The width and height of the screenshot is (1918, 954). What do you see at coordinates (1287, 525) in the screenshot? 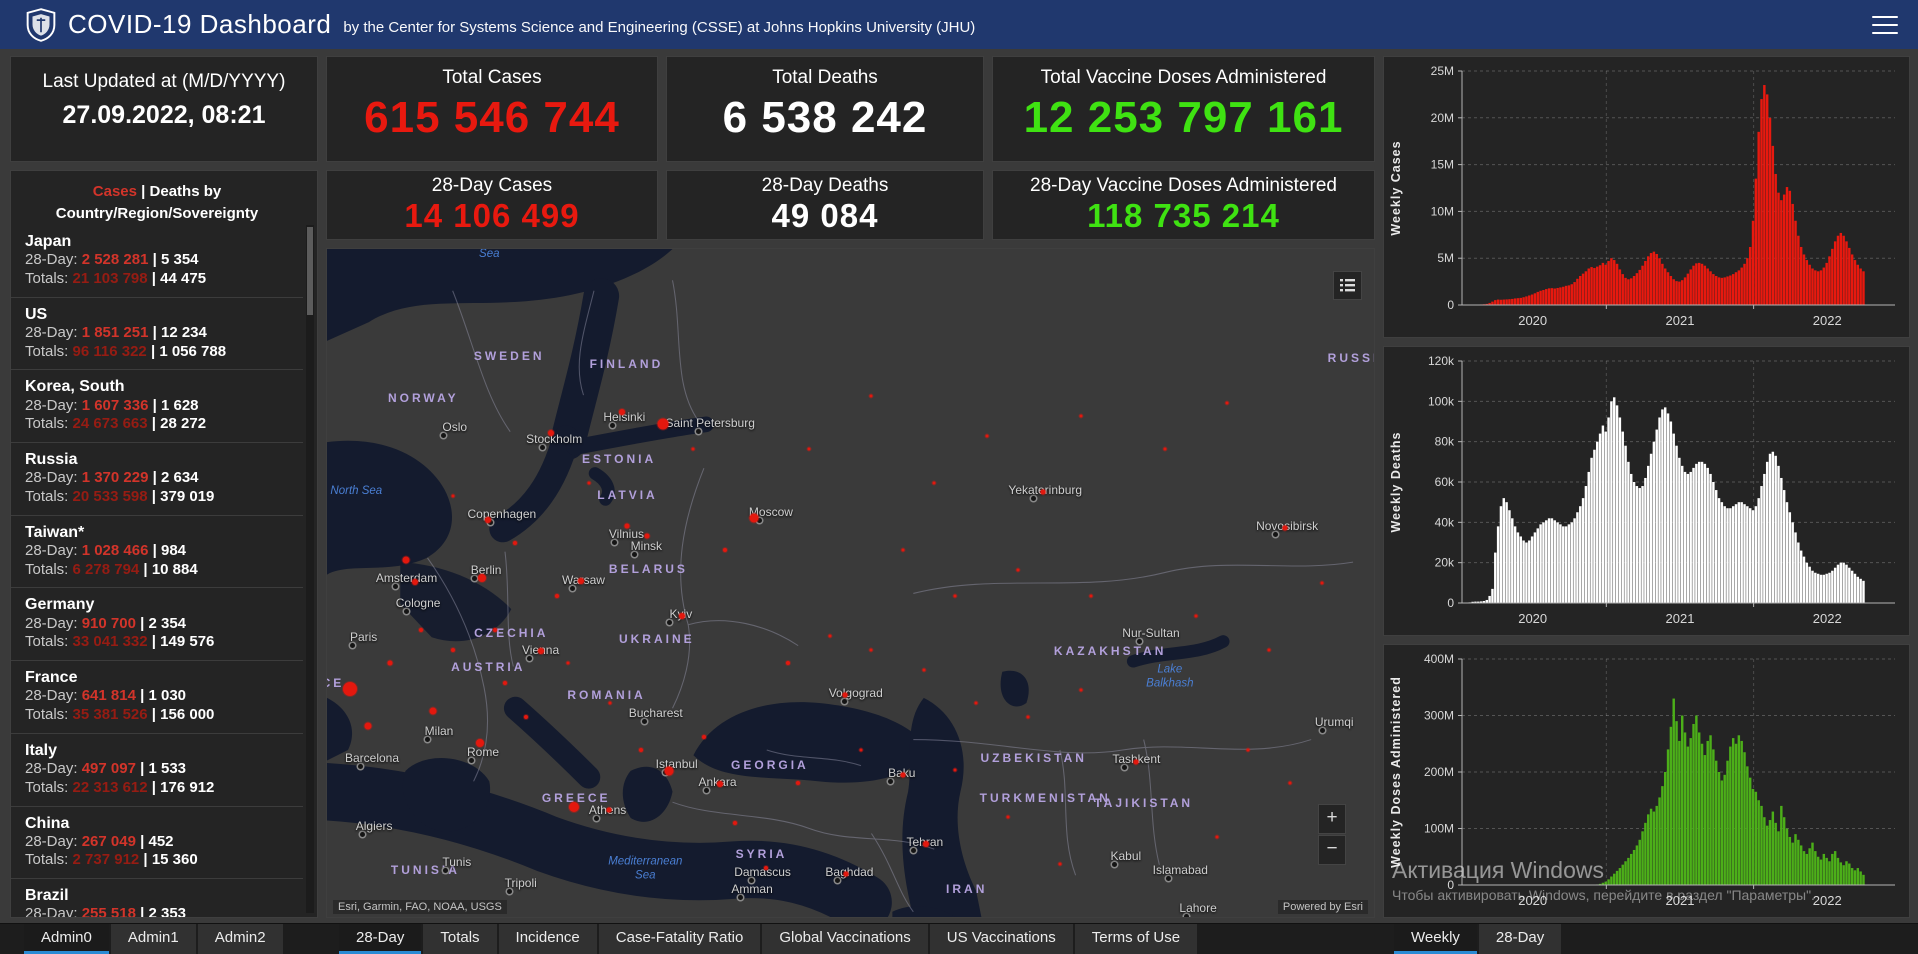
I see `map-city-label: Novosibirsk` at bounding box center [1287, 525].